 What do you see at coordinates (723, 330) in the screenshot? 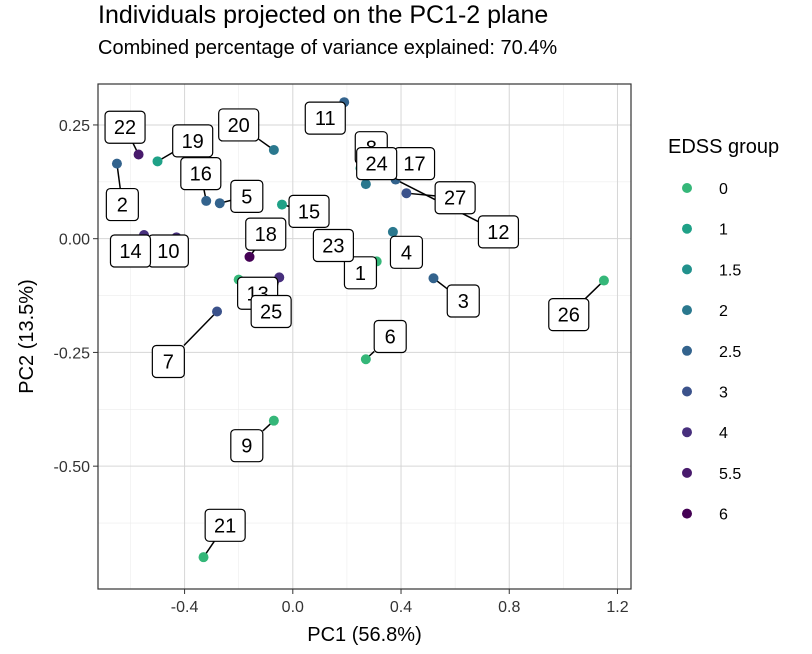
I see `legend: EDSS group 0 1 1.5 2 2.5 3 4 5.5 6` at bounding box center [723, 330].